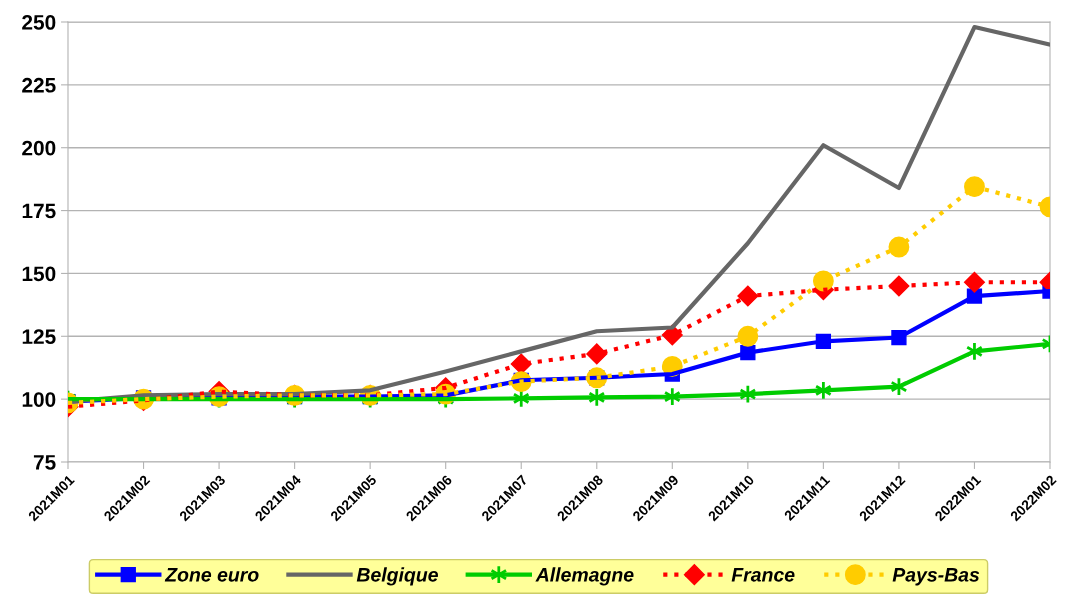  What do you see at coordinates (763, 575) in the screenshot?
I see `legend-label: France` at bounding box center [763, 575].